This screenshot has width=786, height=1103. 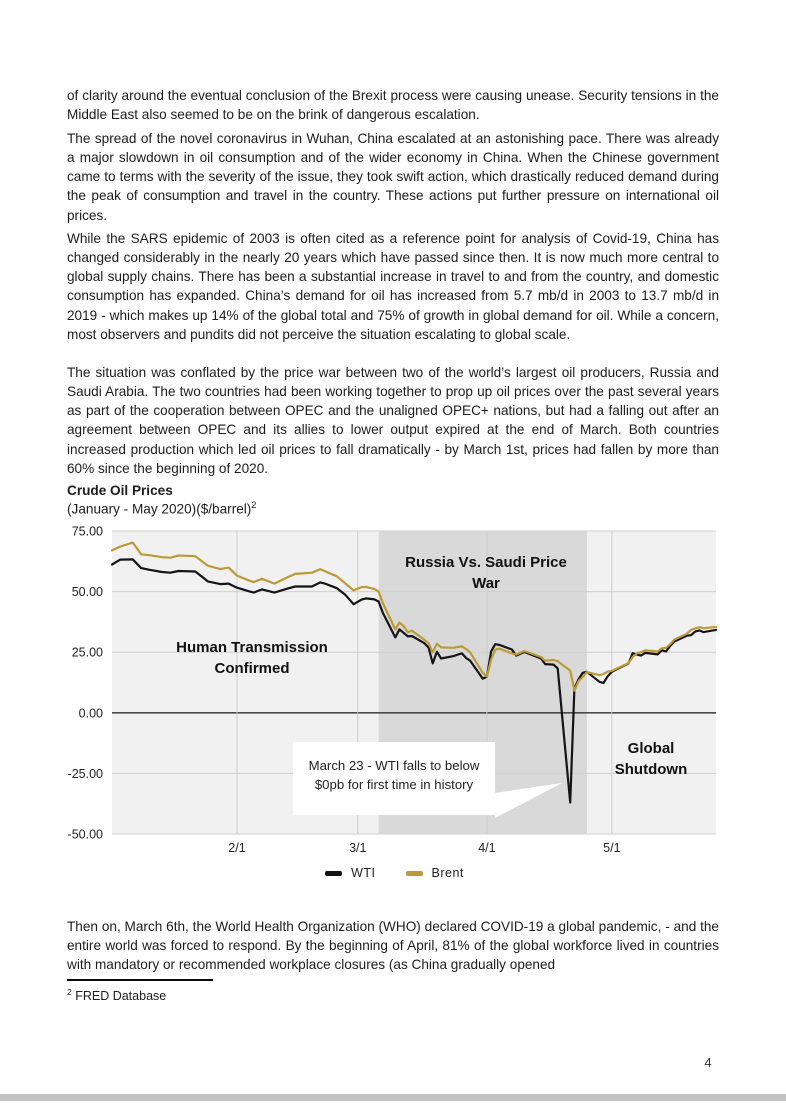 I want to click on footnote: 2 FRED Database, so click(x=116, y=995).